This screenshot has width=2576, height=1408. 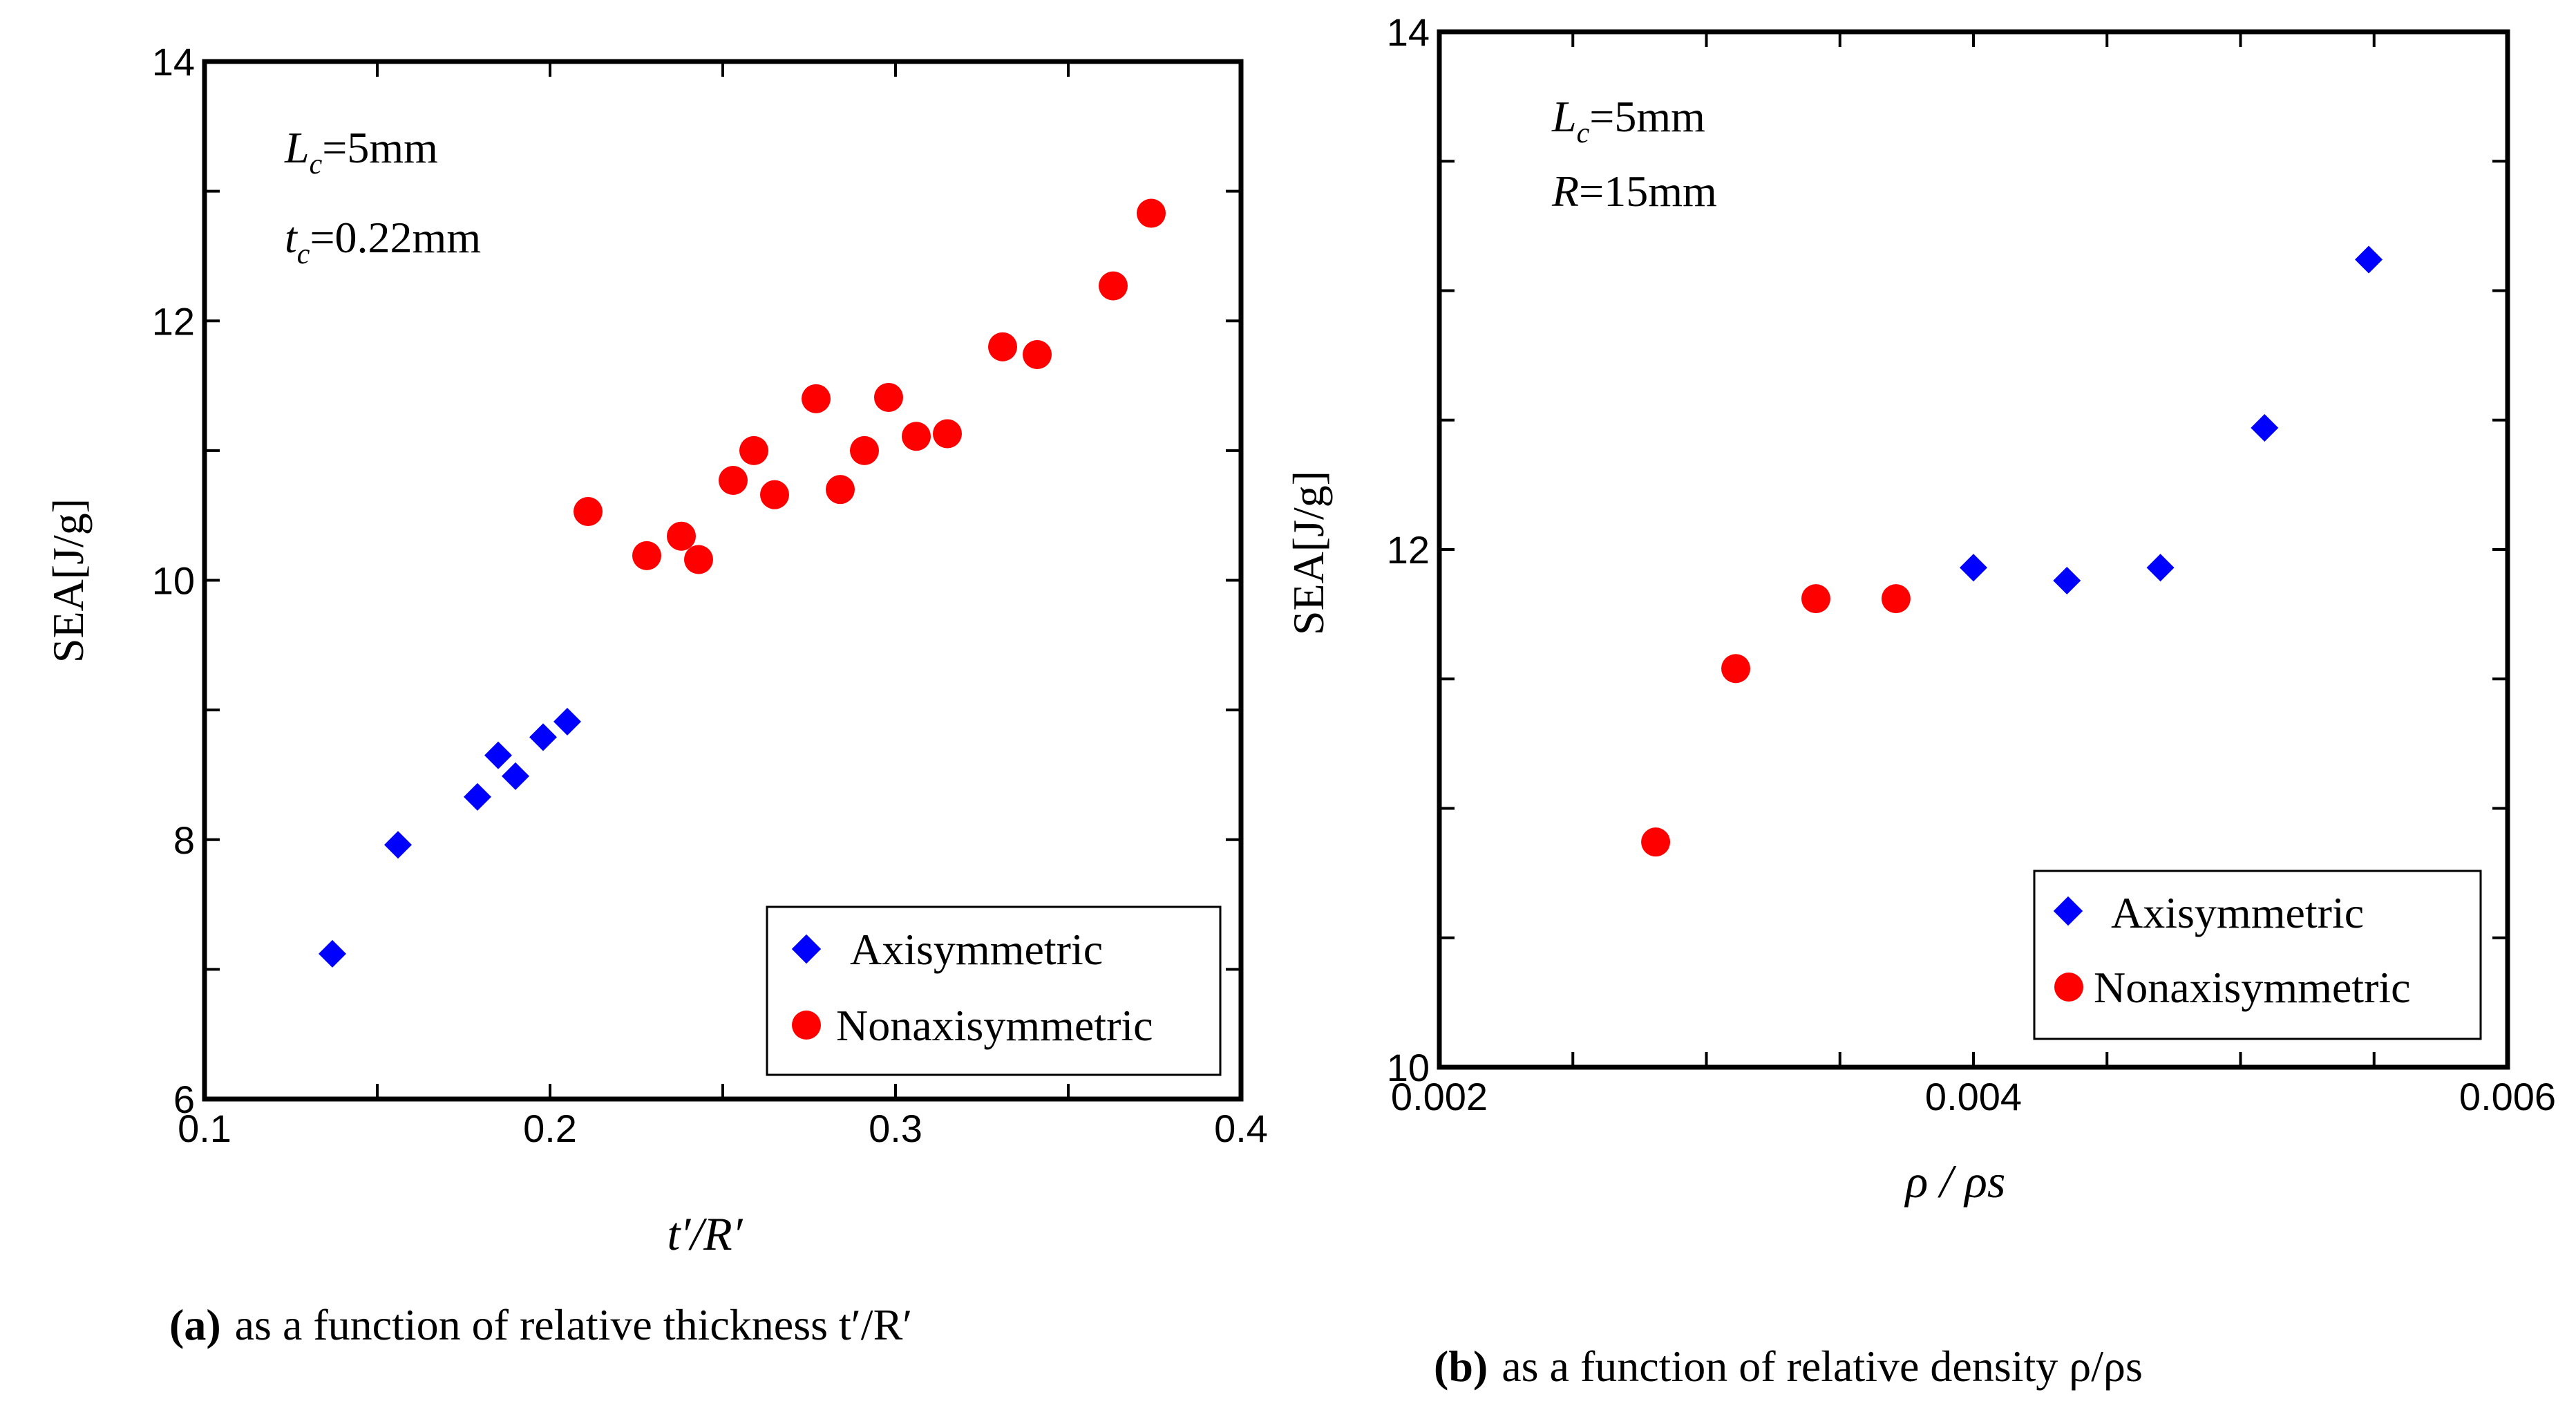 I want to click on legend-box-a, so click(x=994, y=990).